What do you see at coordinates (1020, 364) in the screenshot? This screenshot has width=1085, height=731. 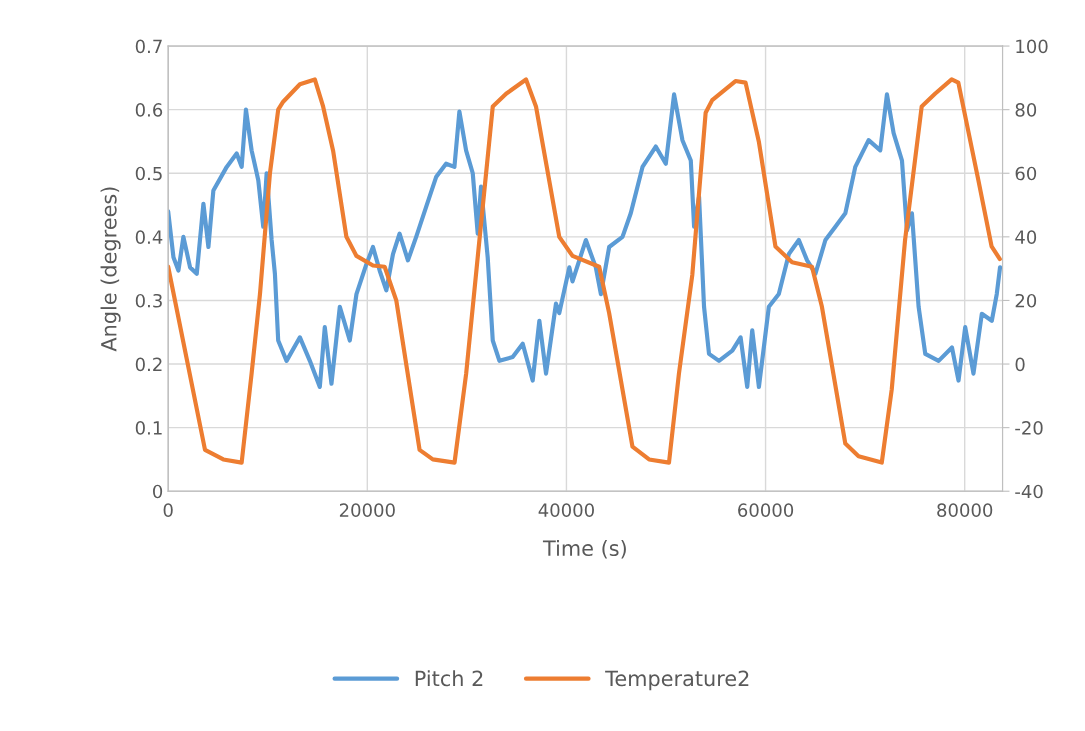 I see `y2-tick-label: 0` at bounding box center [1020, 364].